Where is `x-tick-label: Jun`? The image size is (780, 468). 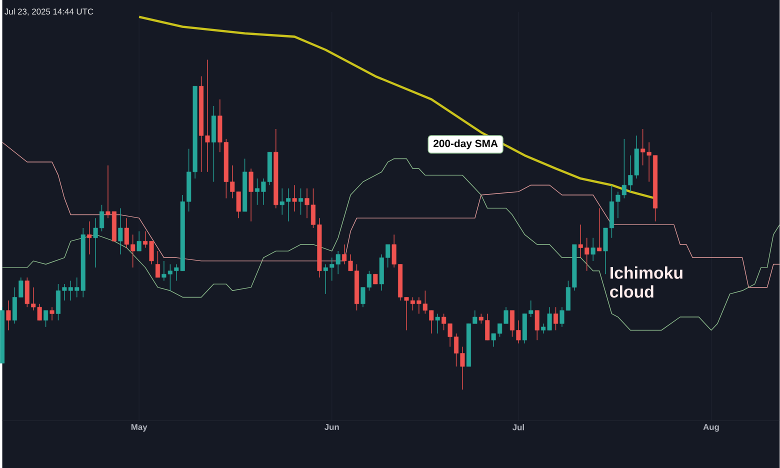 x-tick-label: Jun is located at coordinates (331, 427).